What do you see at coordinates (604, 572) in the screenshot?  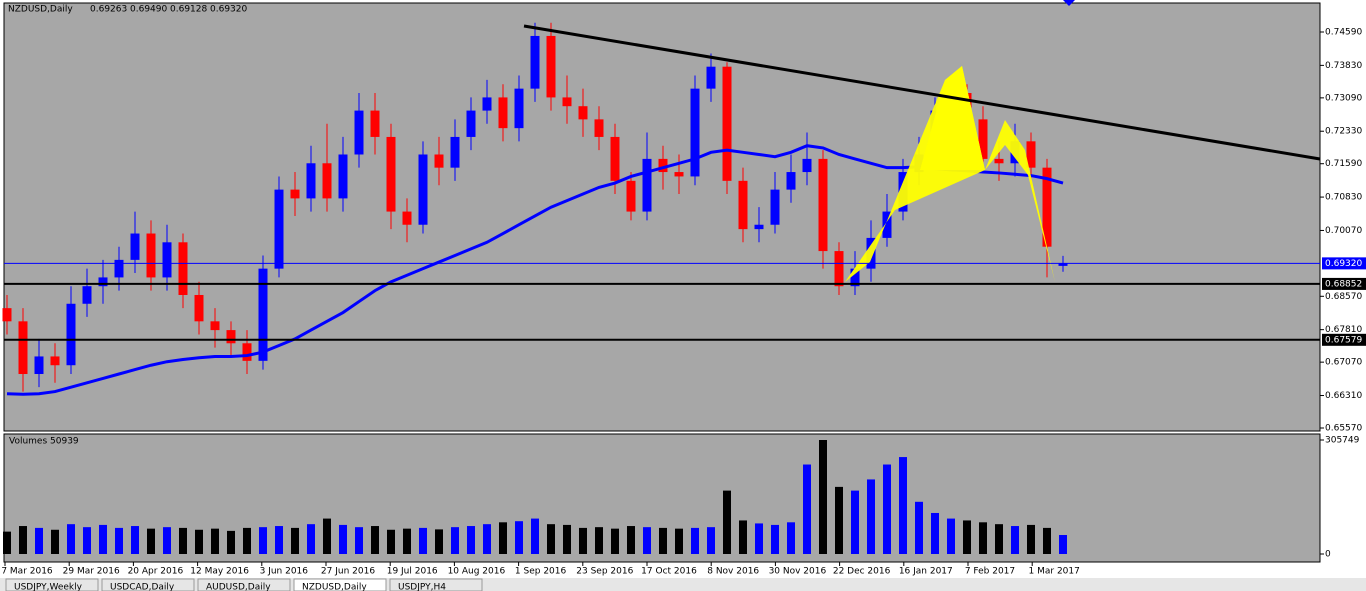 I see `x-tick-label: 23 Sep 2016` at bounding box center [604, 572].